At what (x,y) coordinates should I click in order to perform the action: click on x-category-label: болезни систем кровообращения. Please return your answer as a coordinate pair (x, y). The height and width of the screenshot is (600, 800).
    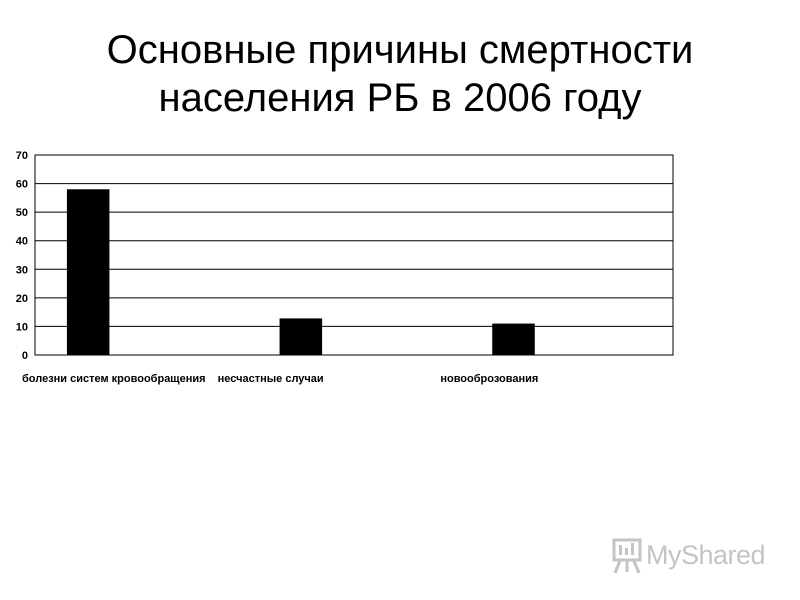
    Looking at the image, I should click on (114, 379).